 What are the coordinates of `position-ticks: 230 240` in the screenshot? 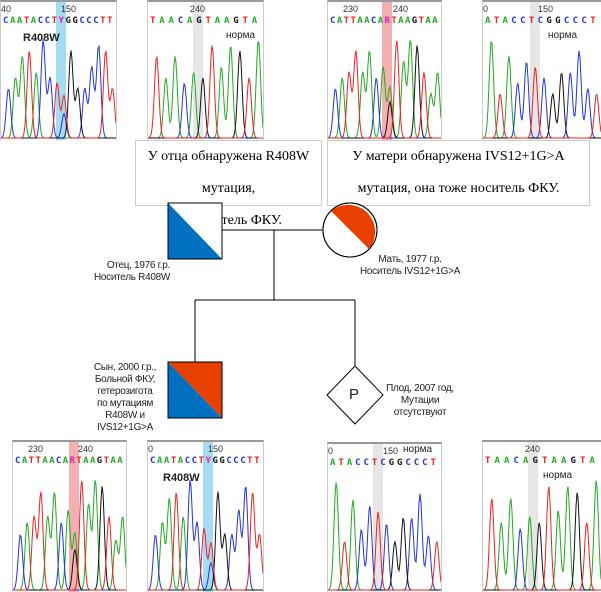 It's located at (384, 10).